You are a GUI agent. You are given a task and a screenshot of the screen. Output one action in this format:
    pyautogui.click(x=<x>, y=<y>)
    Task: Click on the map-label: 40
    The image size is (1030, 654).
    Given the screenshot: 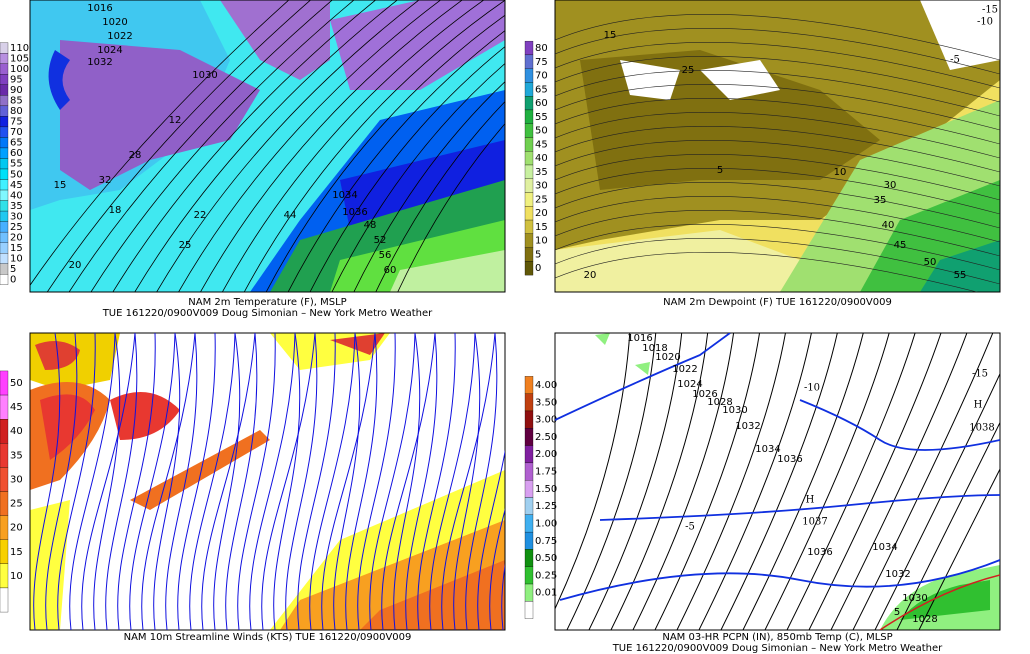 What is the action you would take?
    pyautogui.click(x=888, y=225)
    